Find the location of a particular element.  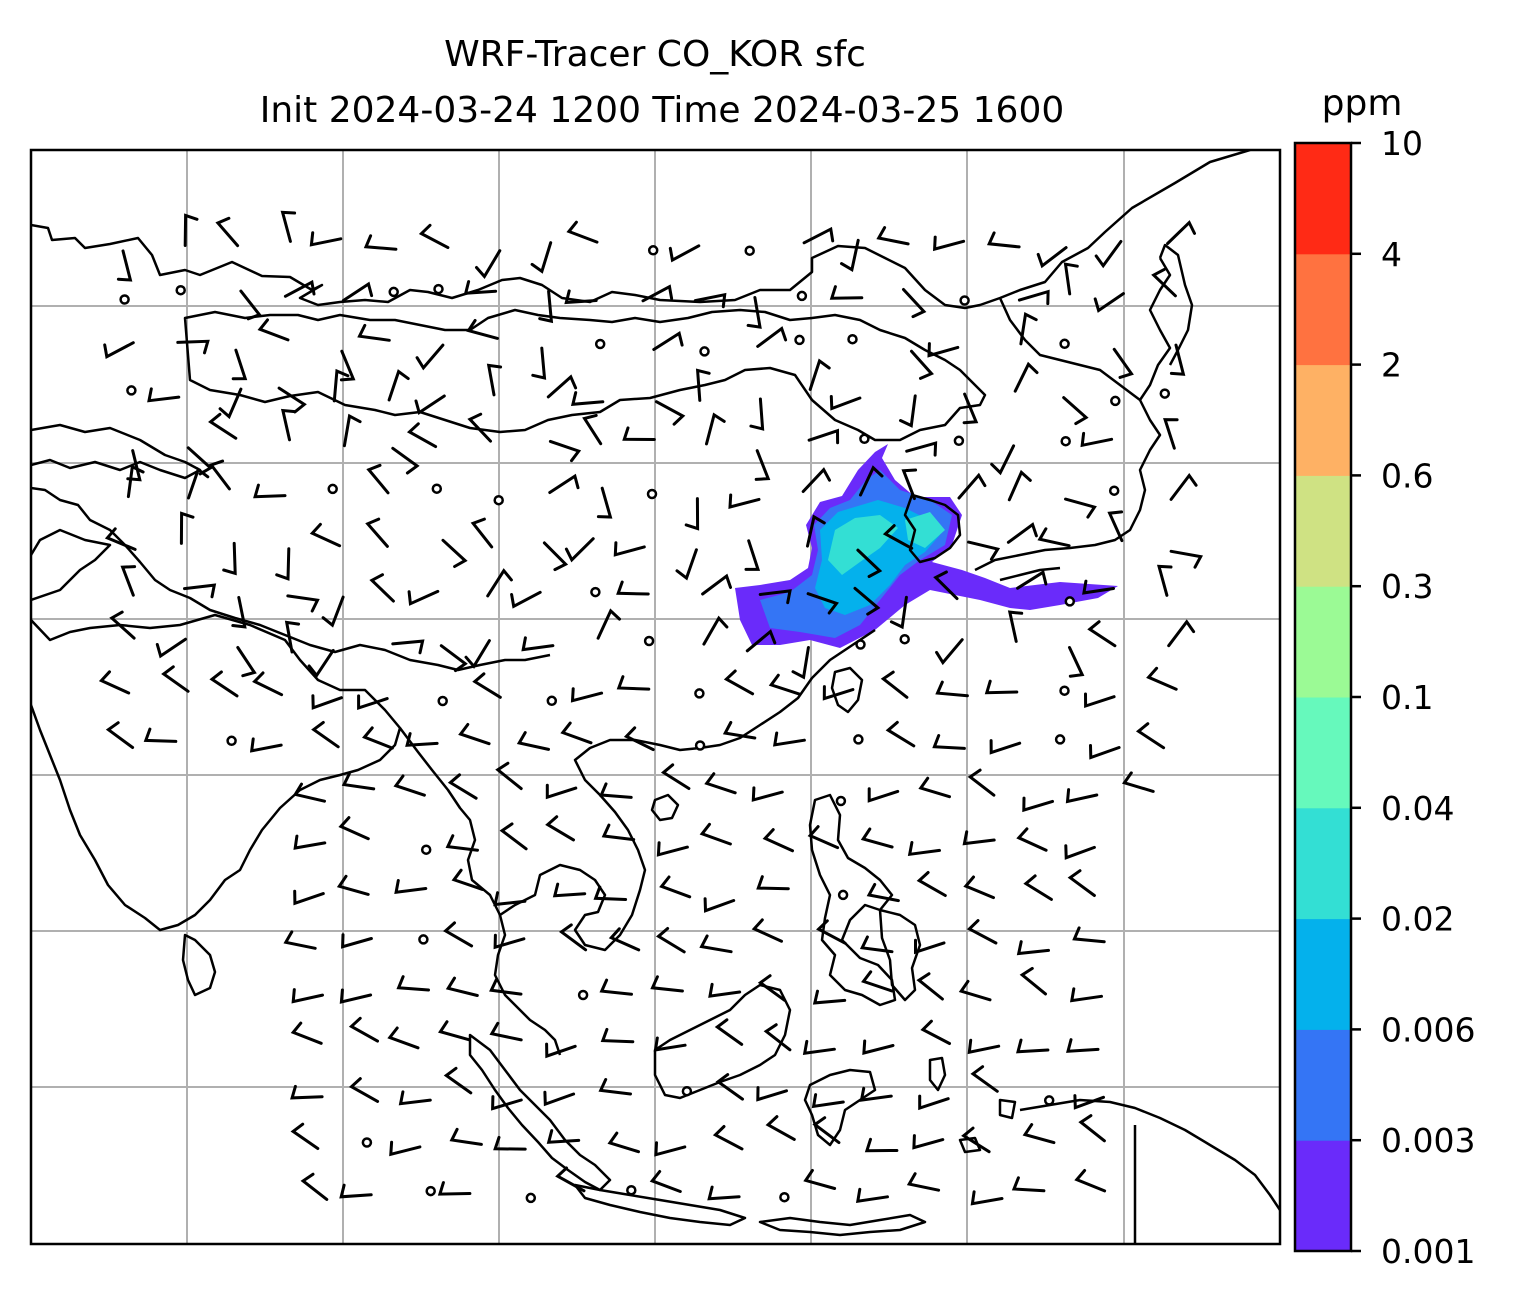

coast-sulawesi is located at coordinates (840, 1107).